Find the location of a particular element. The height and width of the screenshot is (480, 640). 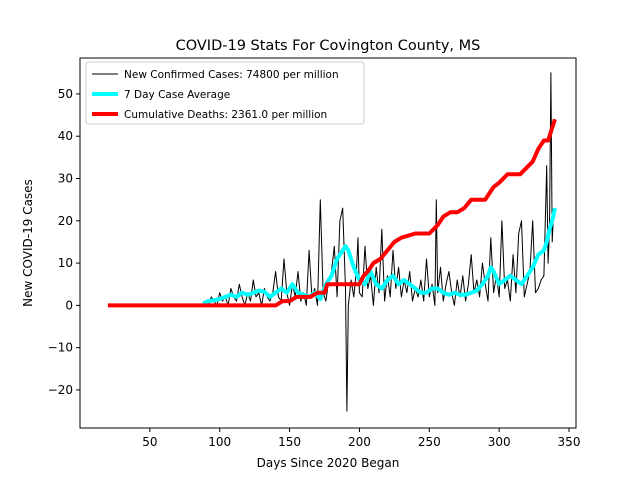

y-tick-label-5: 30 is located at coordinates (65, 179).